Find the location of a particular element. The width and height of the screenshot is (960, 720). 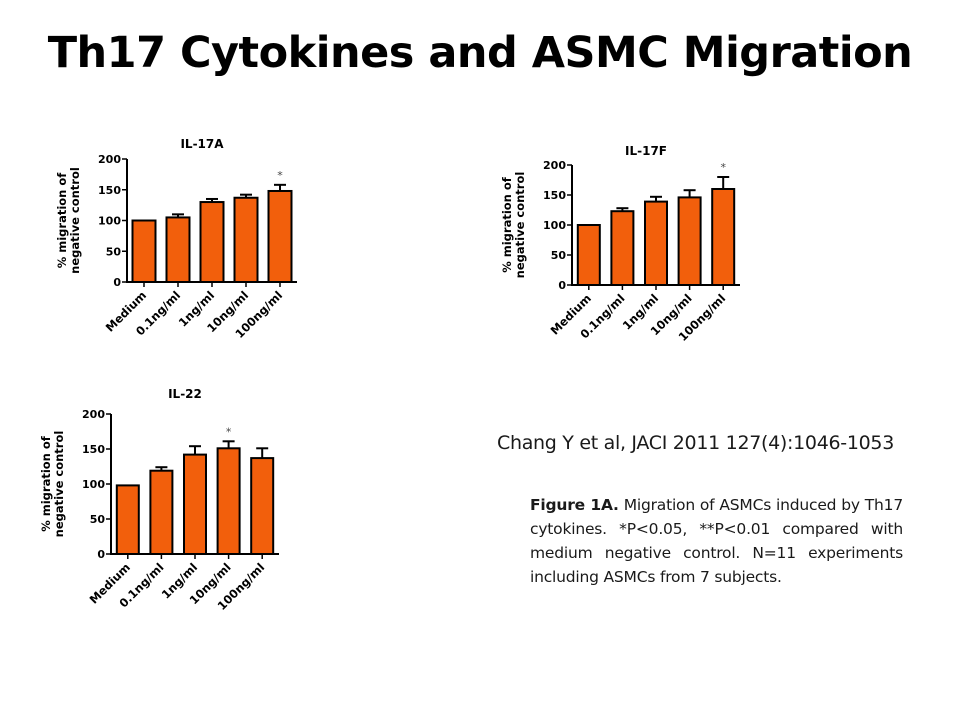

caption-label: Figure 1A. is located at coordinates (574, 505).